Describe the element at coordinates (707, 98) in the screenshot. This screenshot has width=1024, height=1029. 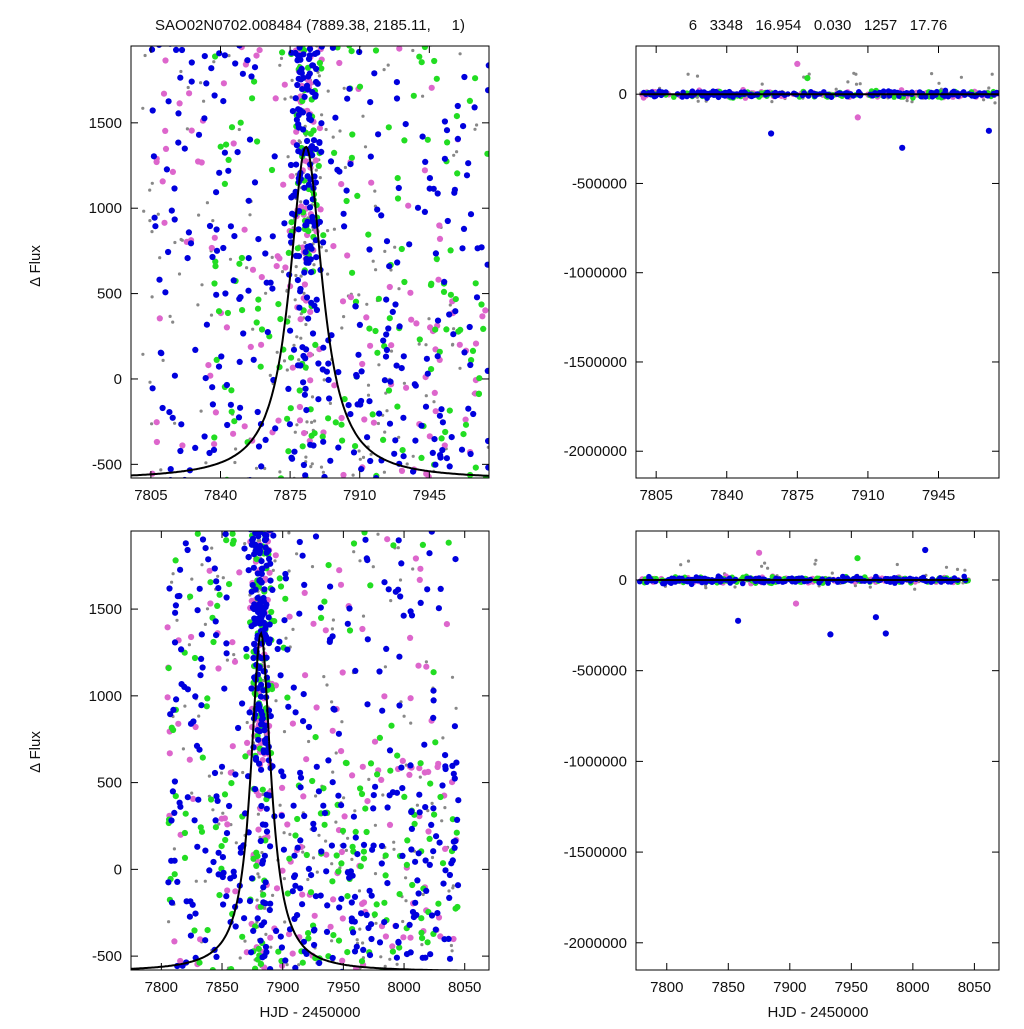
I see `top-right-point-blue` at that location.